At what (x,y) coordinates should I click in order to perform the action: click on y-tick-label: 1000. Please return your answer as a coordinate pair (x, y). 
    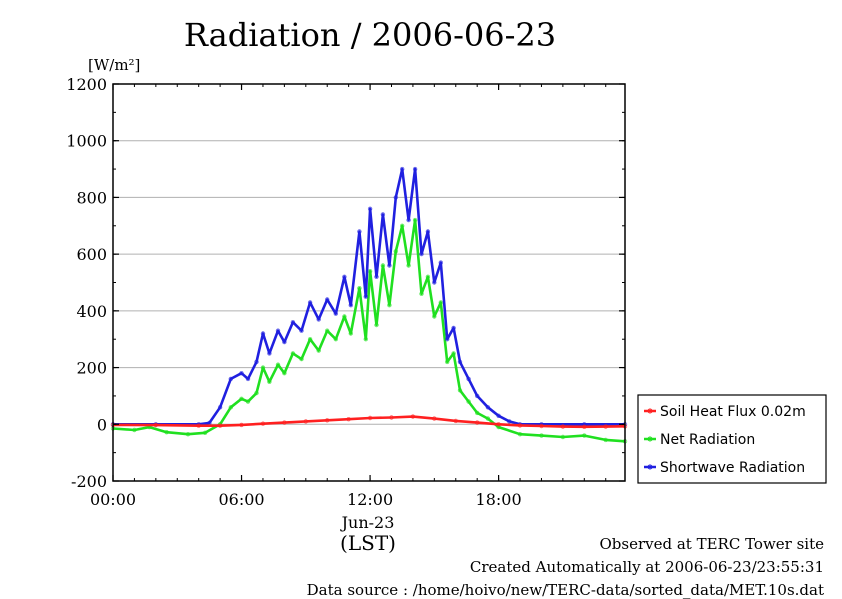
    Looking at the image, I should click on (86, 141).